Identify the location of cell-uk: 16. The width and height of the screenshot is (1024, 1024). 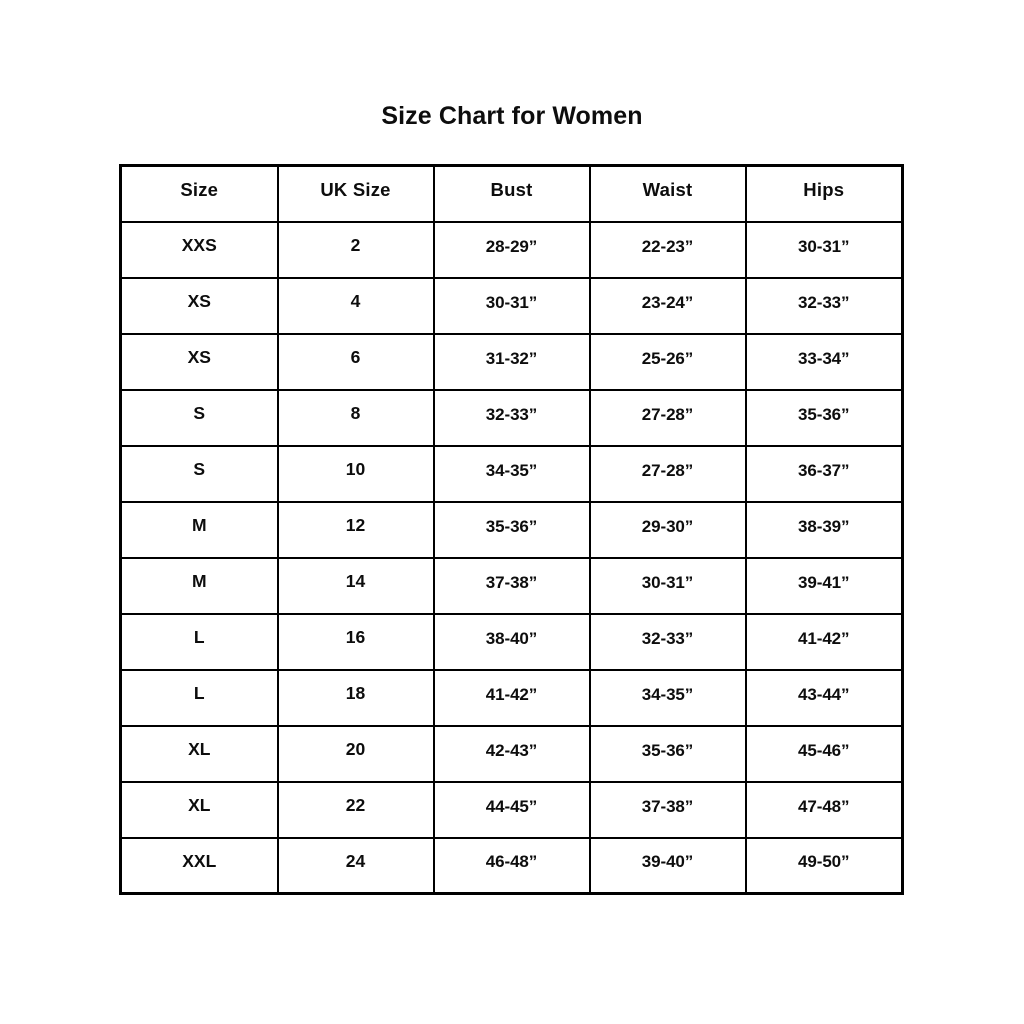
(355, 641).